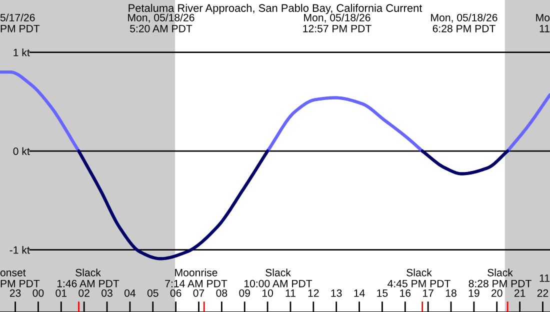 The image size is (550, 312). Describe the element at coordinates (474, 293) in the screenshot. I see `x-tick-label: 19` at that location.